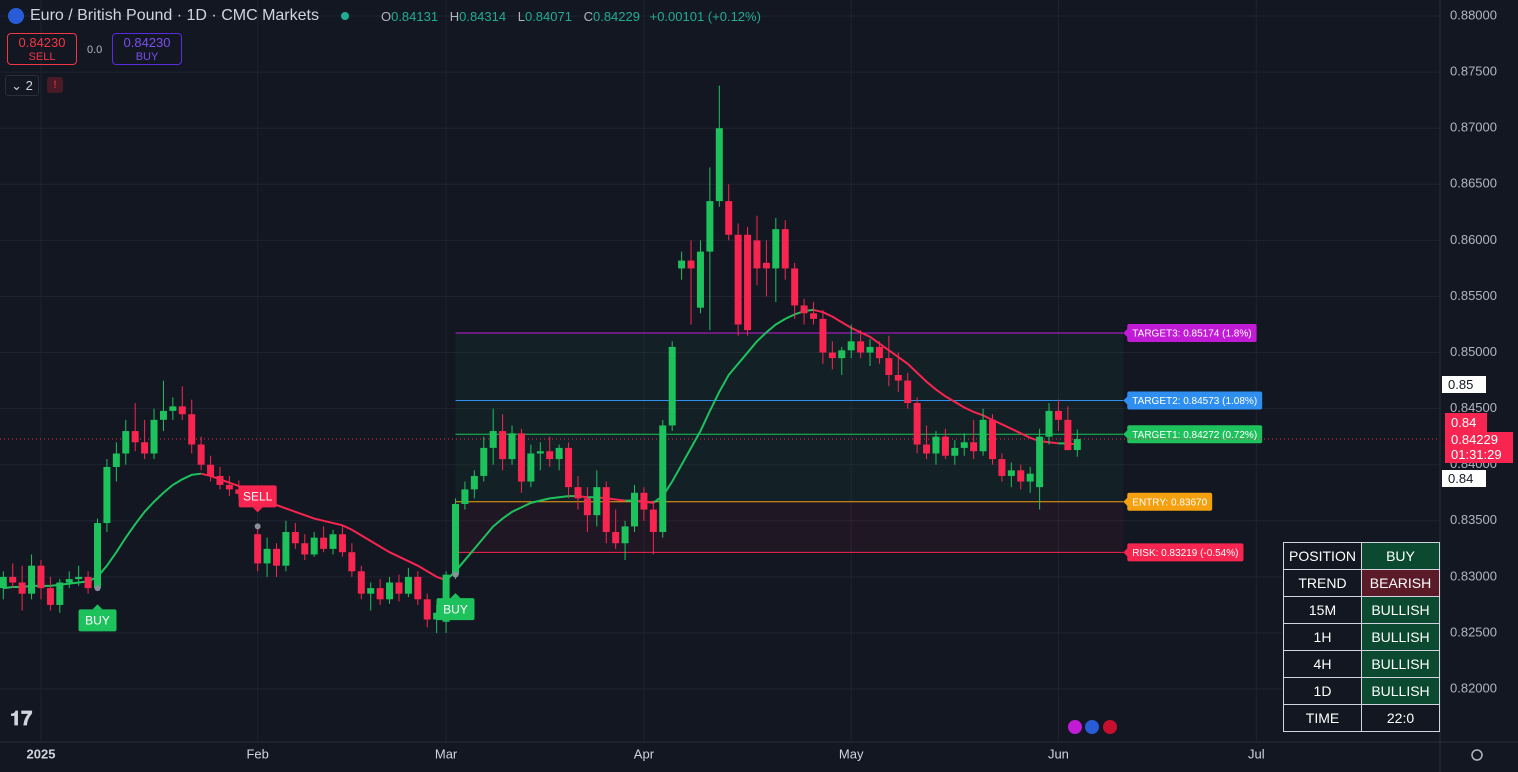  I want to click on level-label-text: ENTRY: 0.83670, so click(1169, 502).